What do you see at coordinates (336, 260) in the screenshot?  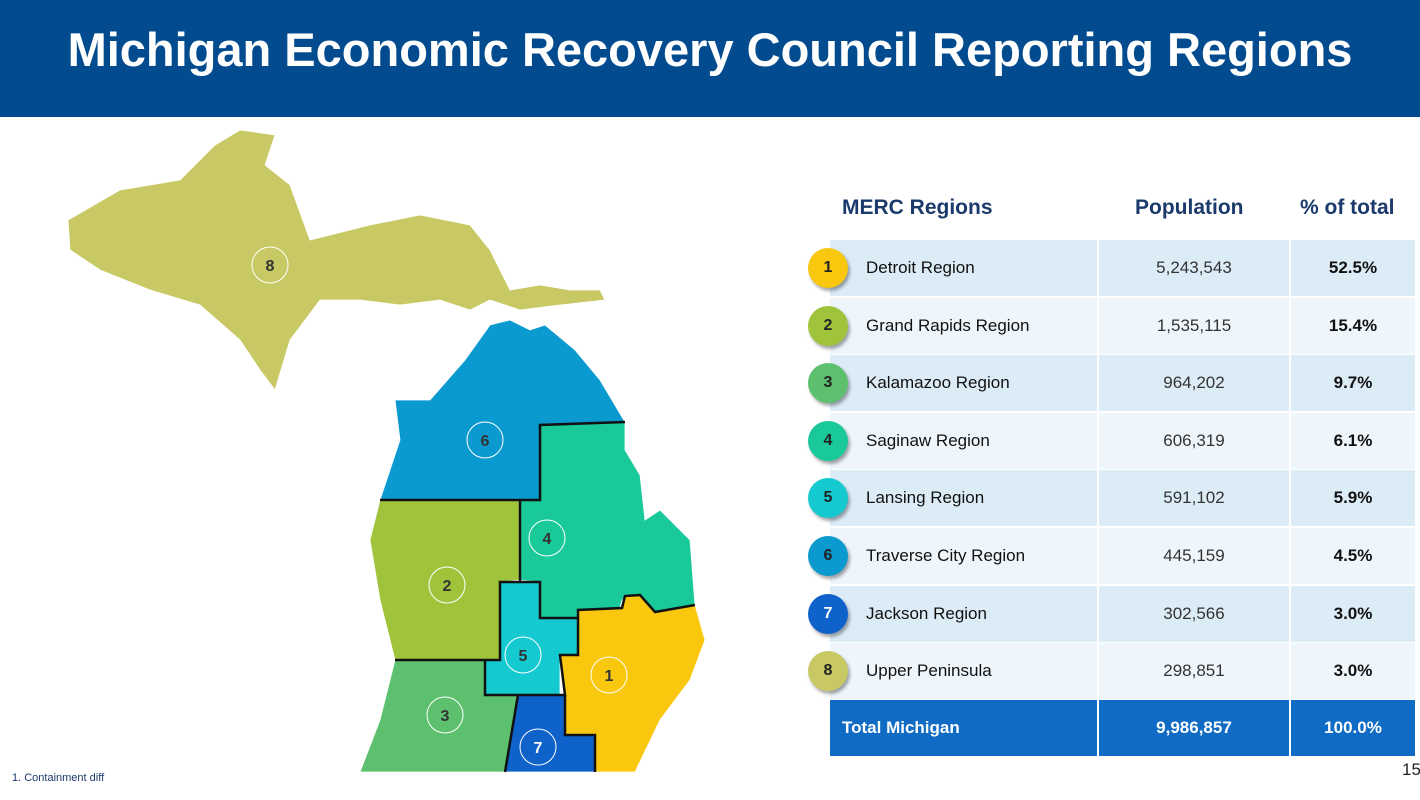 I see `region-8-upper-peninsula` at bounding box center [336, 260].